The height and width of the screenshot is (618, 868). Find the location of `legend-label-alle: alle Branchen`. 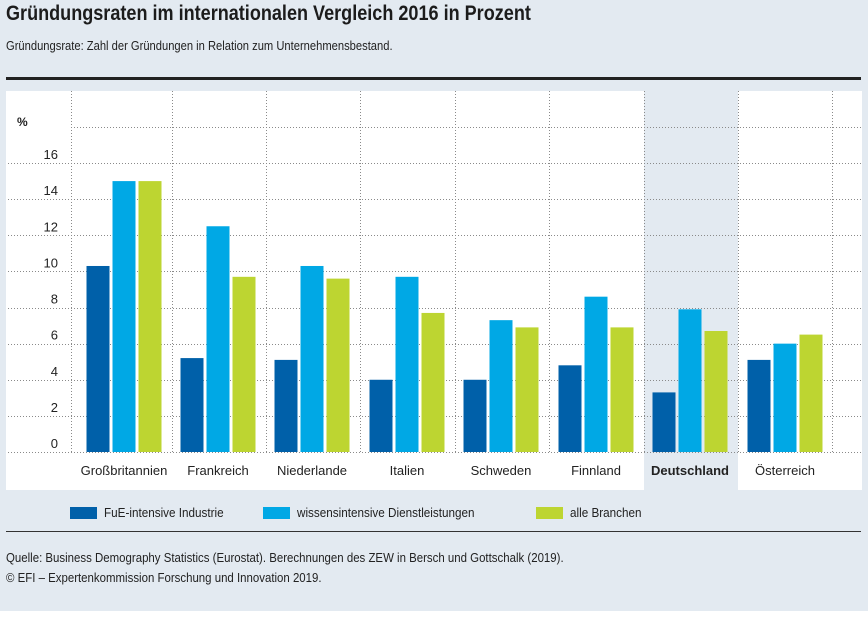

legend-label-alle: alle Branchen is located at coordinates (606, 512).